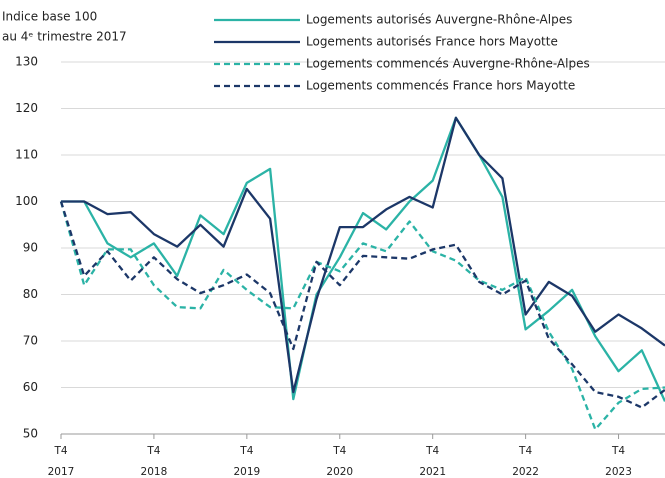  Describe the element at coordinates (30, 248) in the screenshot. I see `y-tick-label: 90` at that location.